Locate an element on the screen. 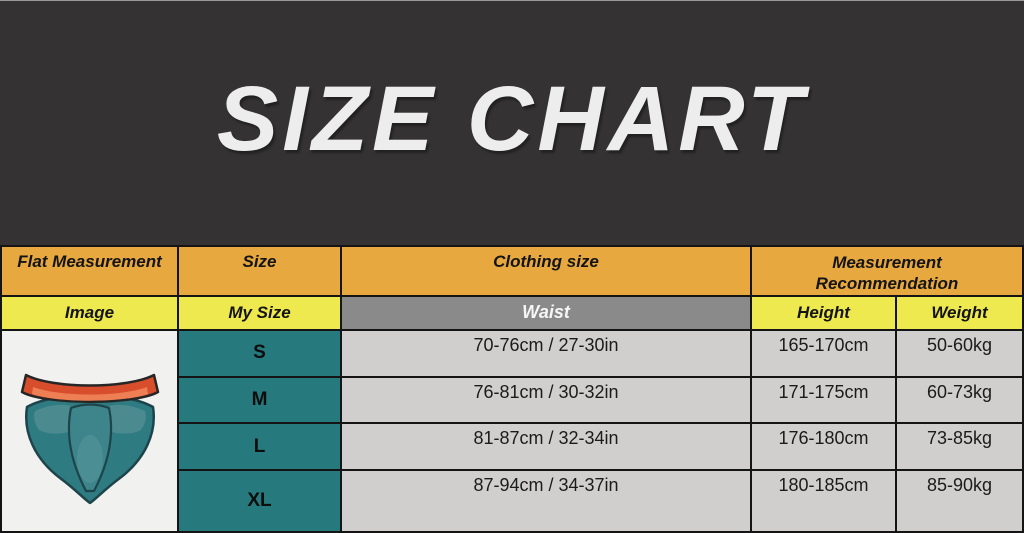 This screenshot has width=1024, height=533. height-cell-s: 165-170cm is located at coordinates (823, 353).